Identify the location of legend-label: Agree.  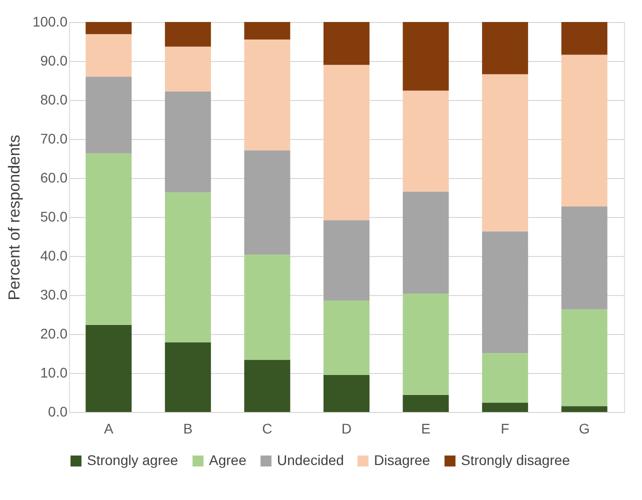
(228, 460).